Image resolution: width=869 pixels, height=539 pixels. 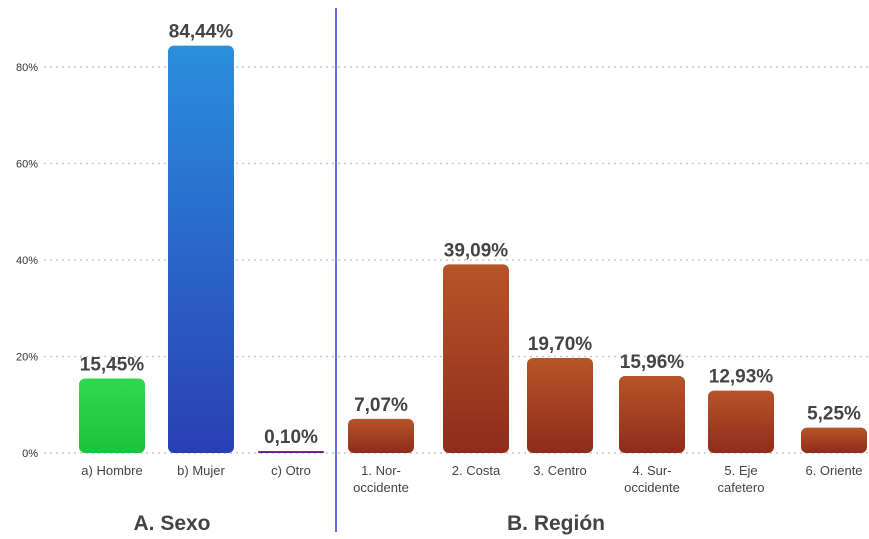 What do you see at coordinates (27, 261) in the screenshot?
I see `y-tick-label: 40%` at bounding box center [27, 261].